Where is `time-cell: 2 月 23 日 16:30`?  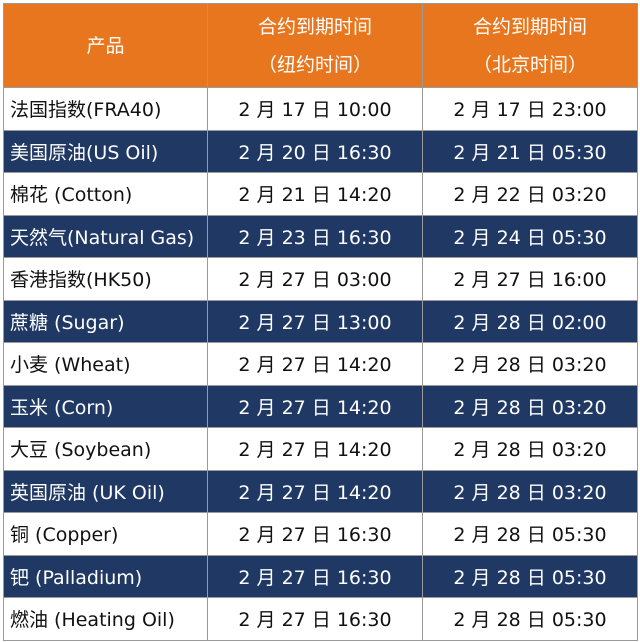 time-cell: 2 月 23 日 16:30 is located at coordinates (315, 236).